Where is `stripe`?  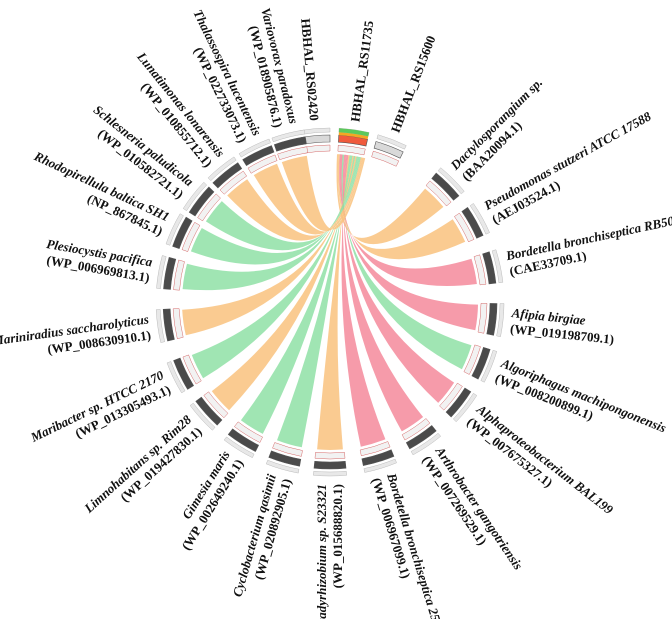
stripe is located at coordinates (353, 136).